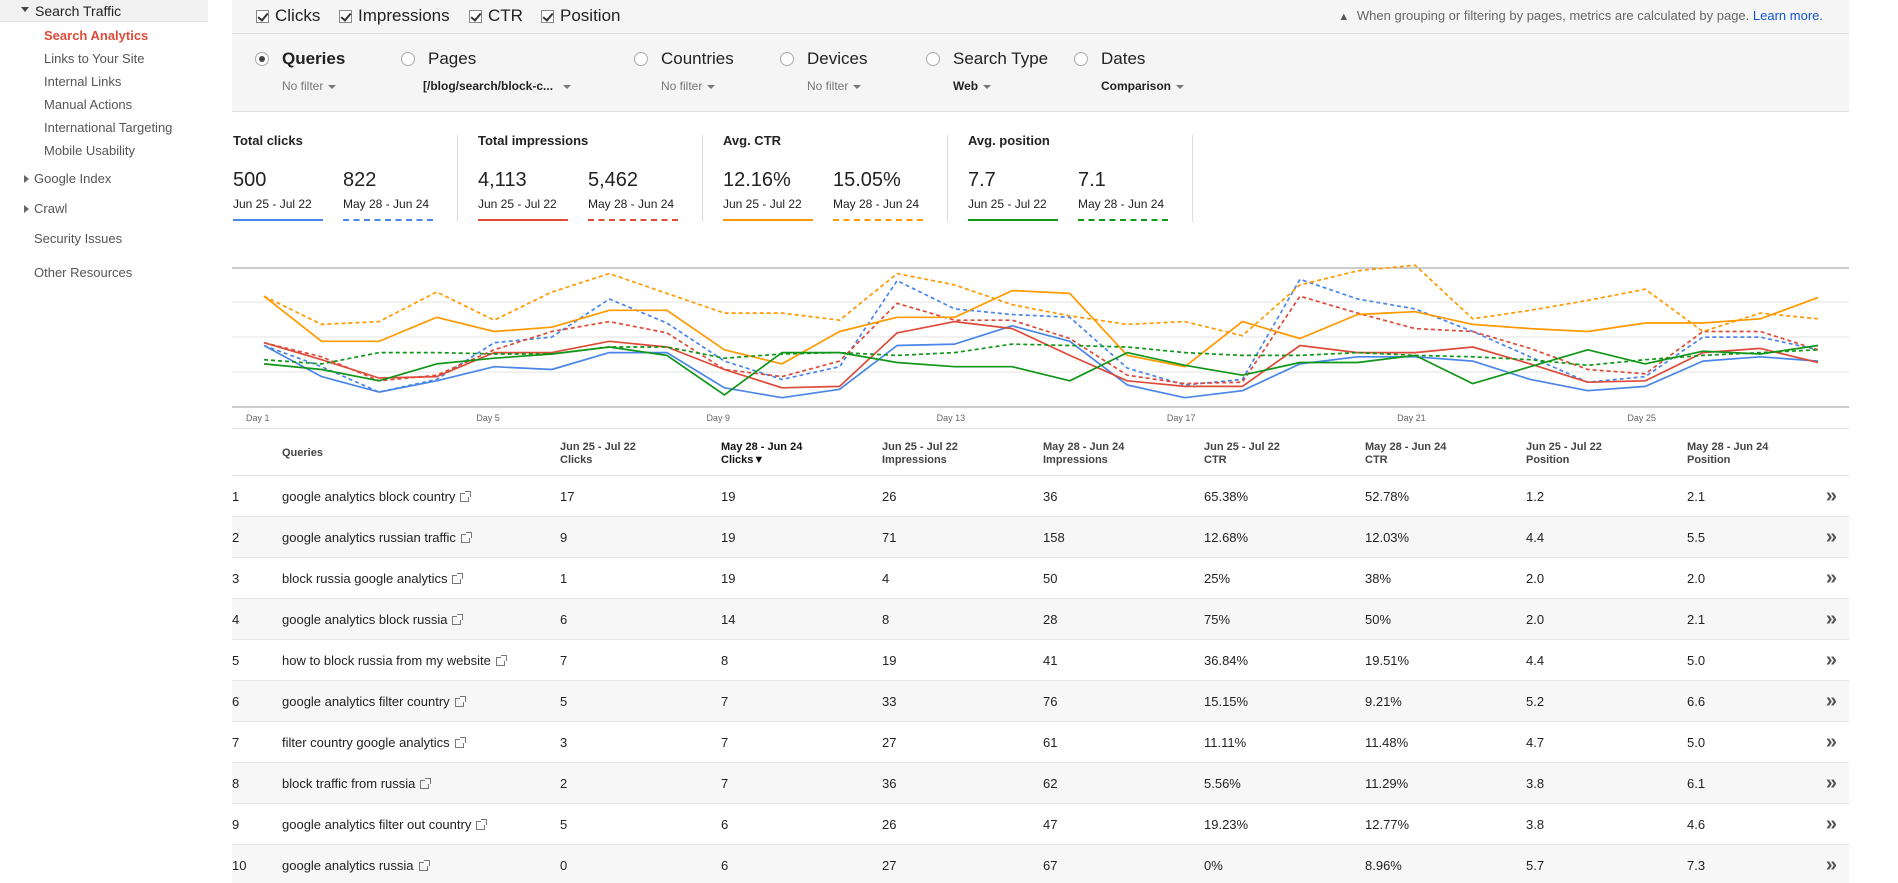 This screenshot has height=883, width=1898. What do you see at coordinates (598, 454) in the screenshot?
I see `column-header-1: Jun 25 - Jul 22 Clicks` at bounding box center [598, 454].